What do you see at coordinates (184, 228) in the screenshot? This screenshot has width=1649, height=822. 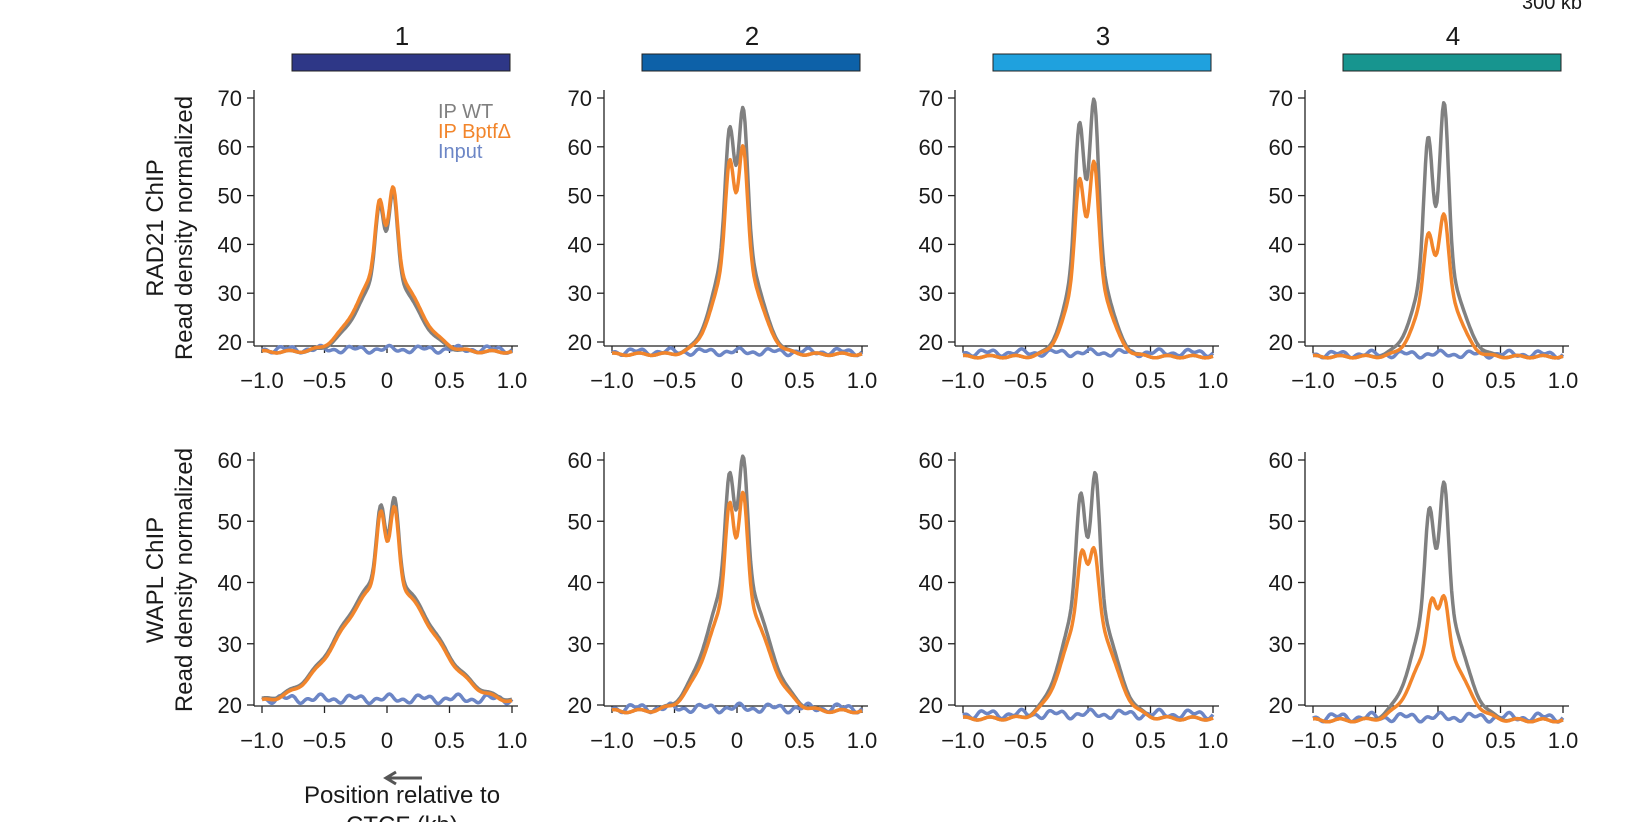 I see `row-label-rad21-line2: Read density normalized` at bounding box center [184, 228].